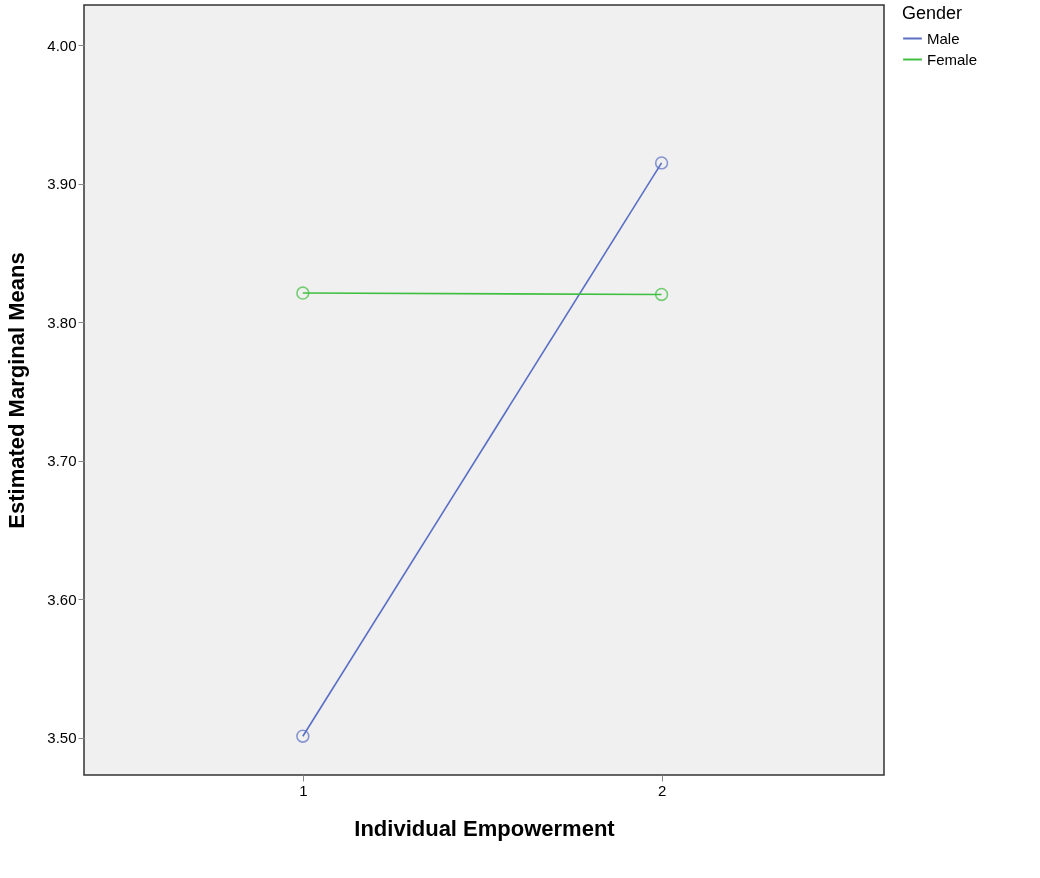  What do you see at coordinates (62, 461) in the screenshot?
I see `y-tick-label: 3.70` at bounding box center [62, 461].